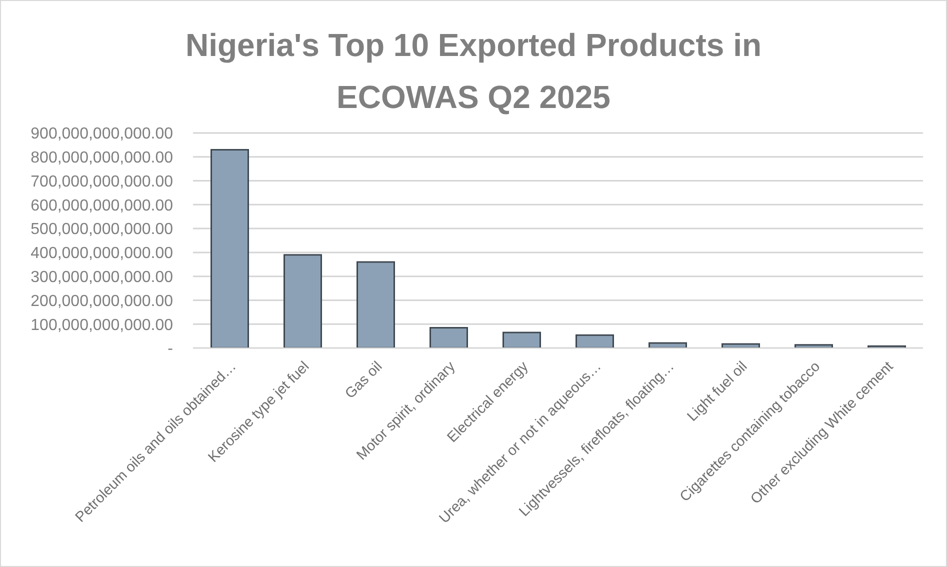  I want to click on y-tick-label: 100,000,000,000.00, so click(102, 325).